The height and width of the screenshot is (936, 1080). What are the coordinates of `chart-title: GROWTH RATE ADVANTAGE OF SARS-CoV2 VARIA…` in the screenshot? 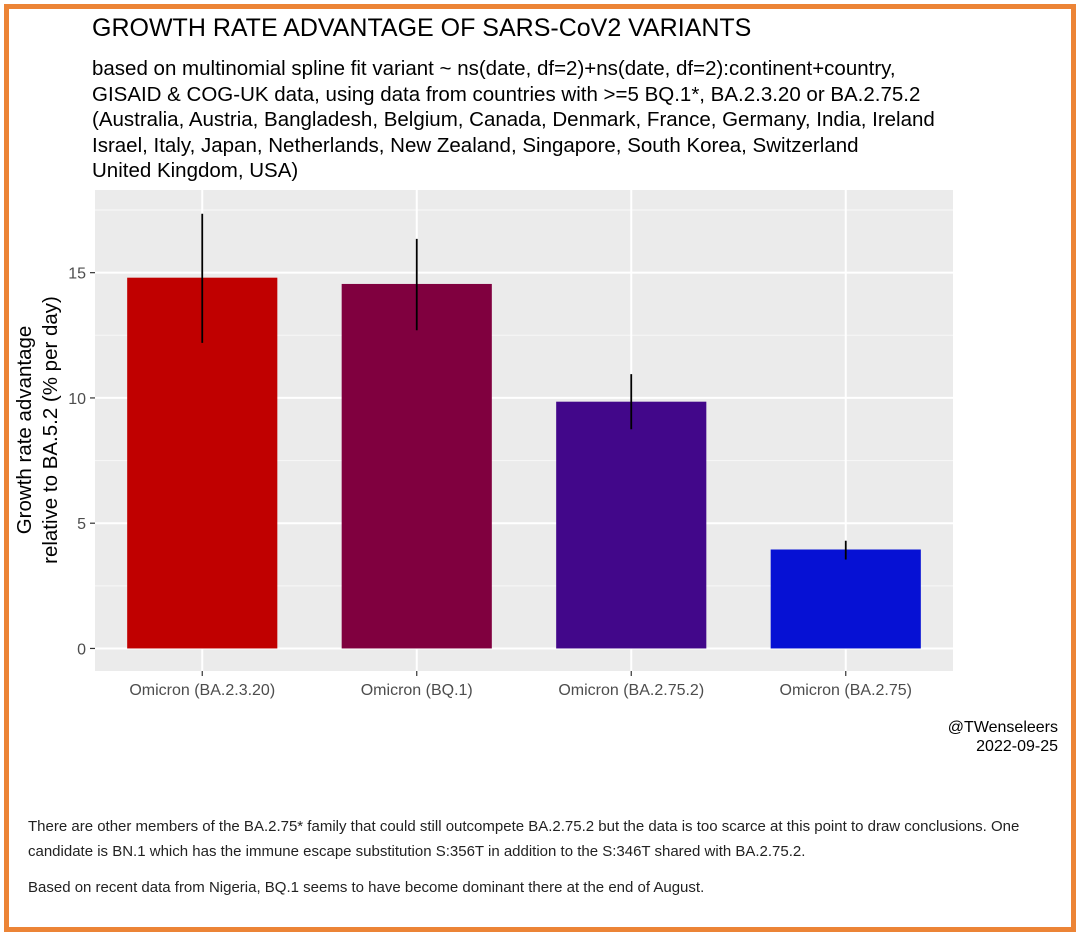 It's located at (422, 28).